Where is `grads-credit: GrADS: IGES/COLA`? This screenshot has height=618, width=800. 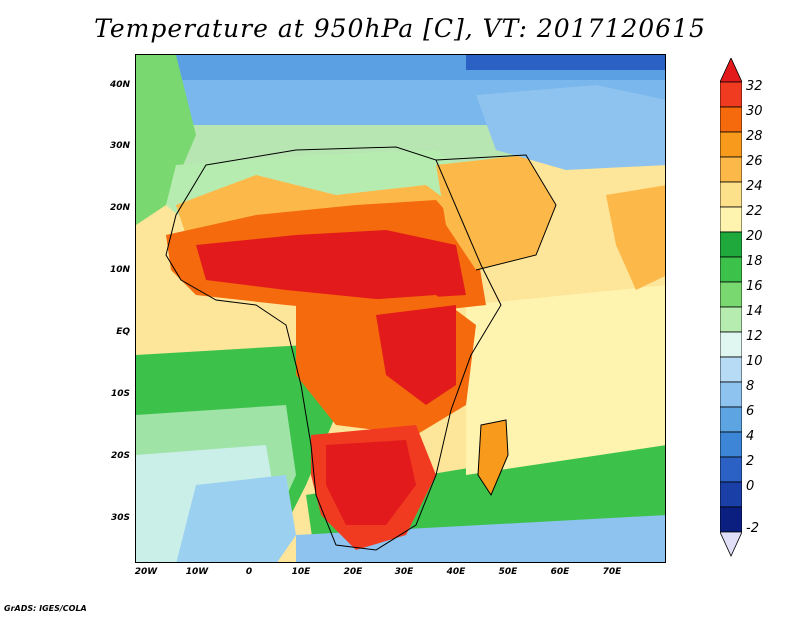 grads-credit: GrADS: IGES/COLA is located at coordinates (45, 608).